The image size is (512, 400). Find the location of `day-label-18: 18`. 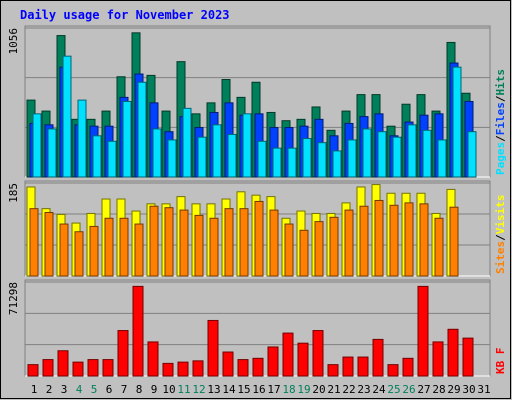

day-label-18: 18 is located at coordinates (288, 389).